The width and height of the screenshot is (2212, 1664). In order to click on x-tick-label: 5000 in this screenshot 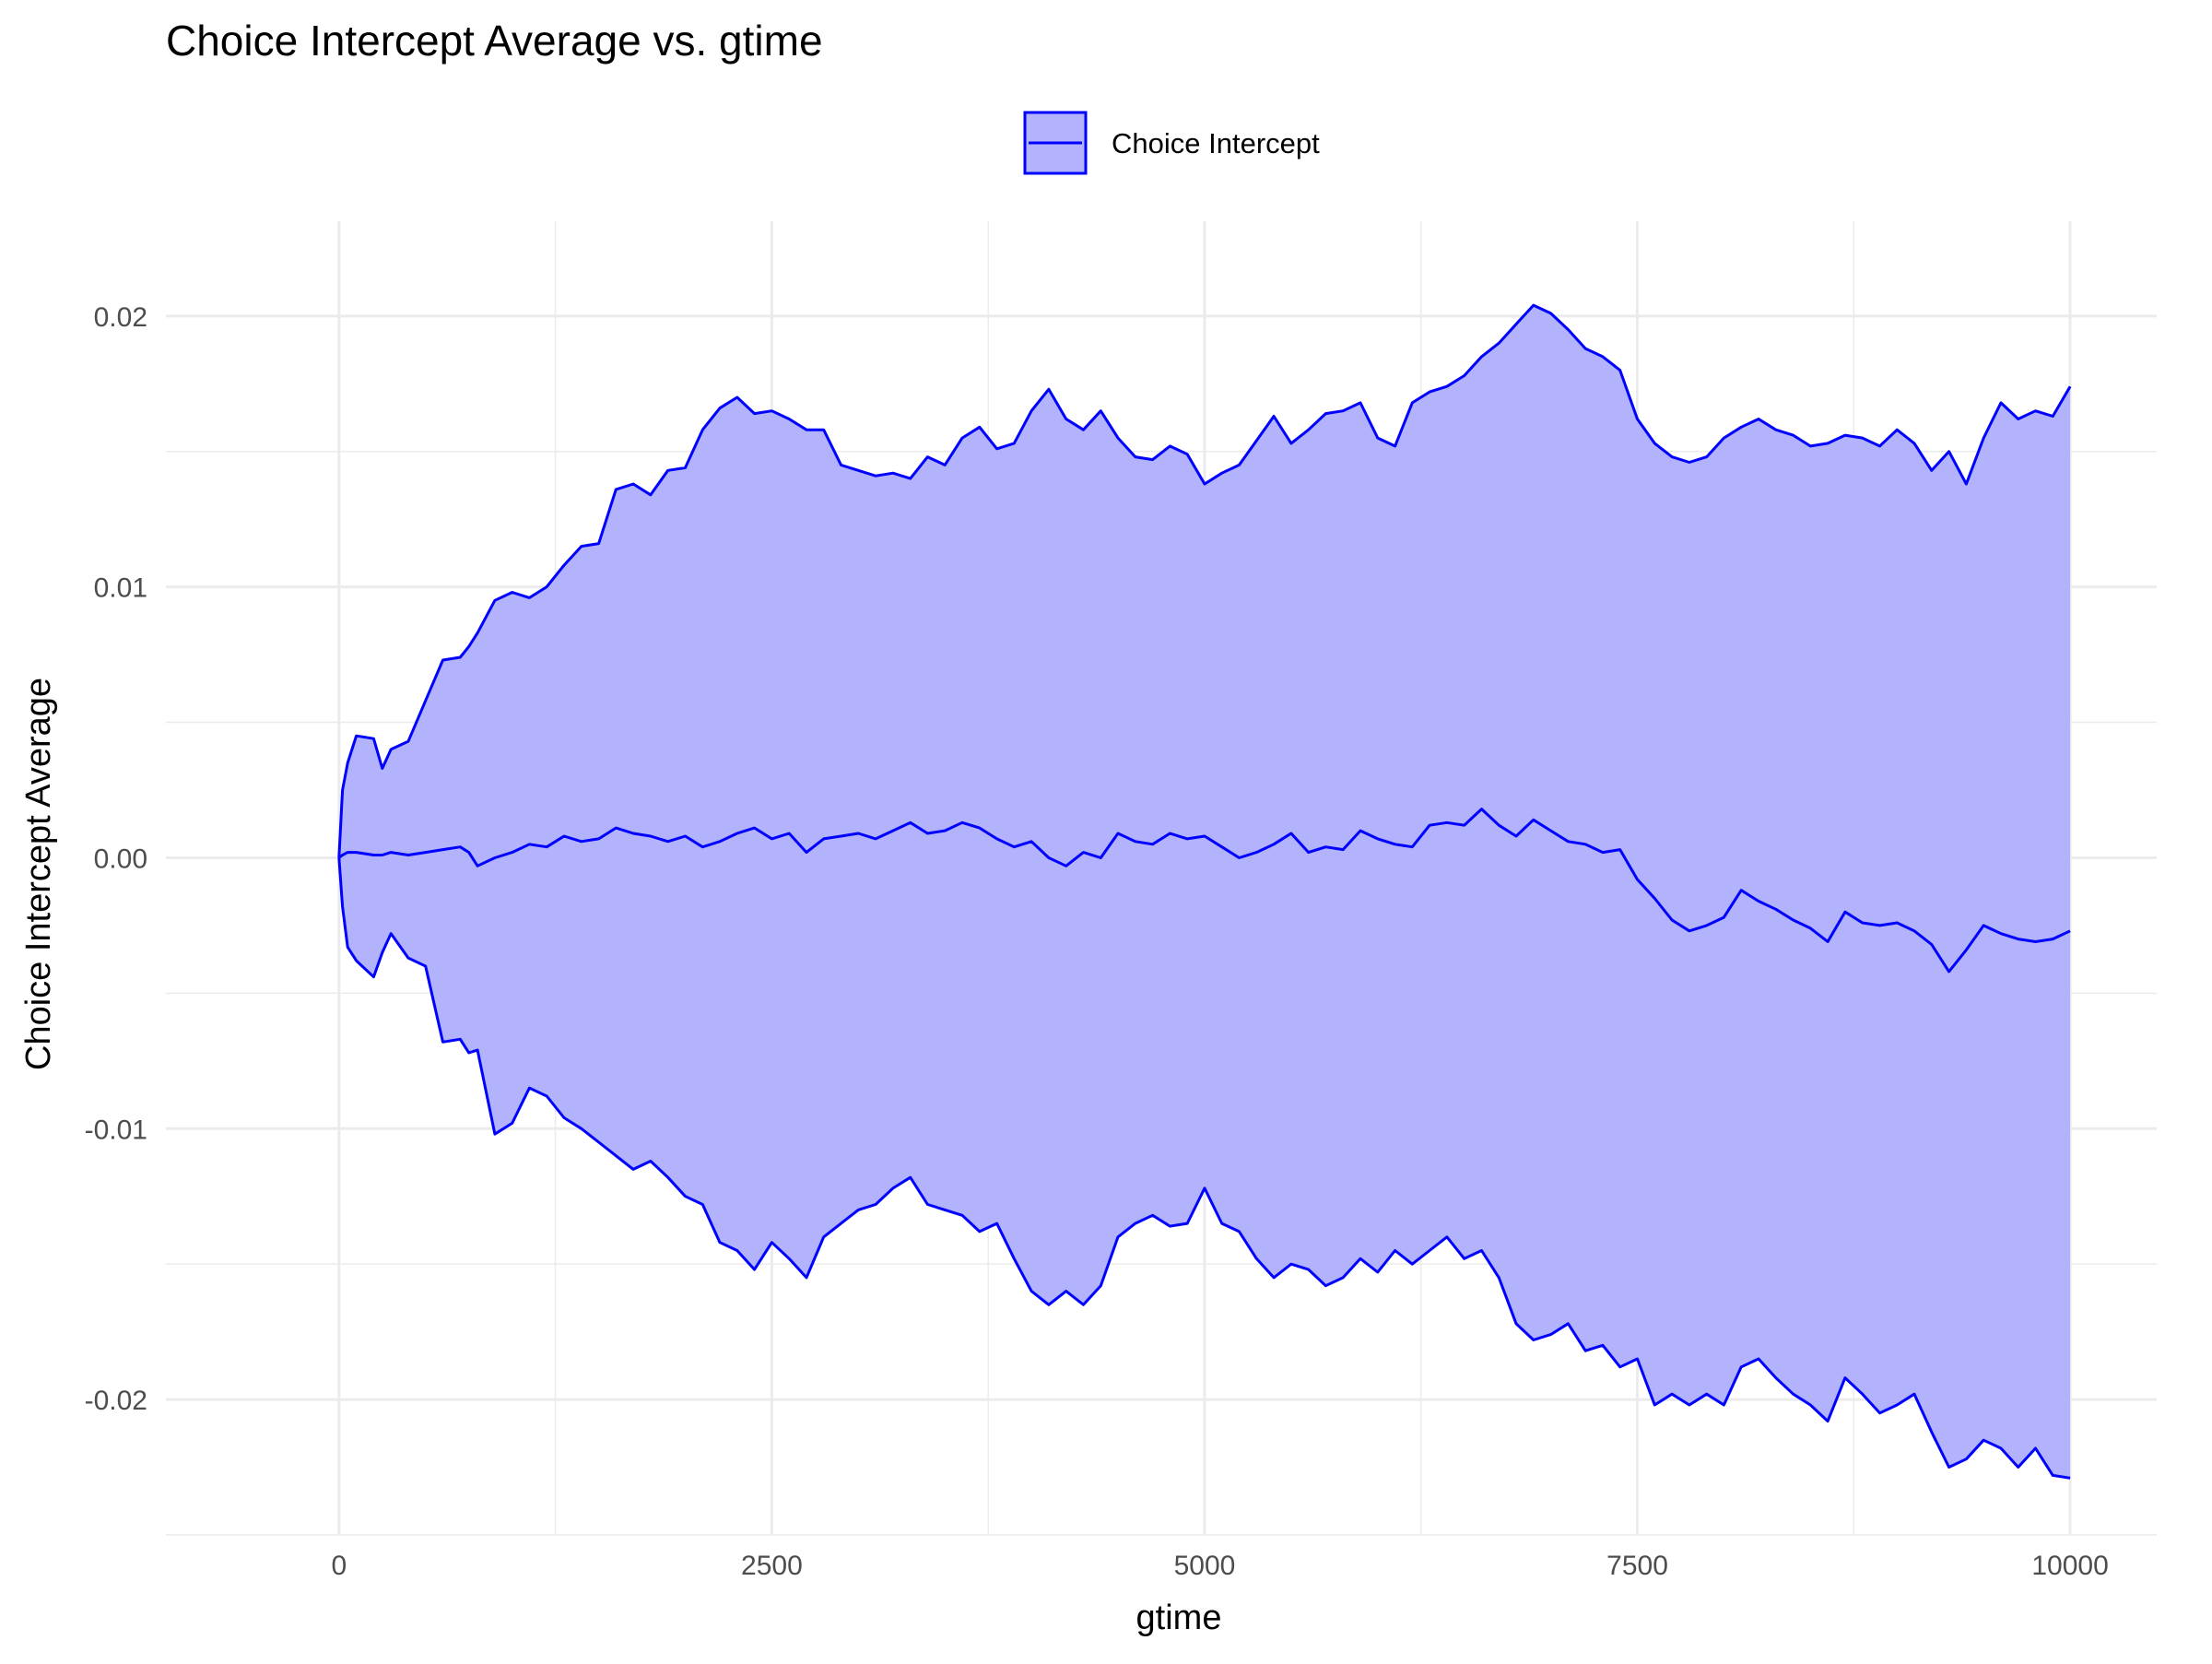, I will do `click(1205, 1566)`.